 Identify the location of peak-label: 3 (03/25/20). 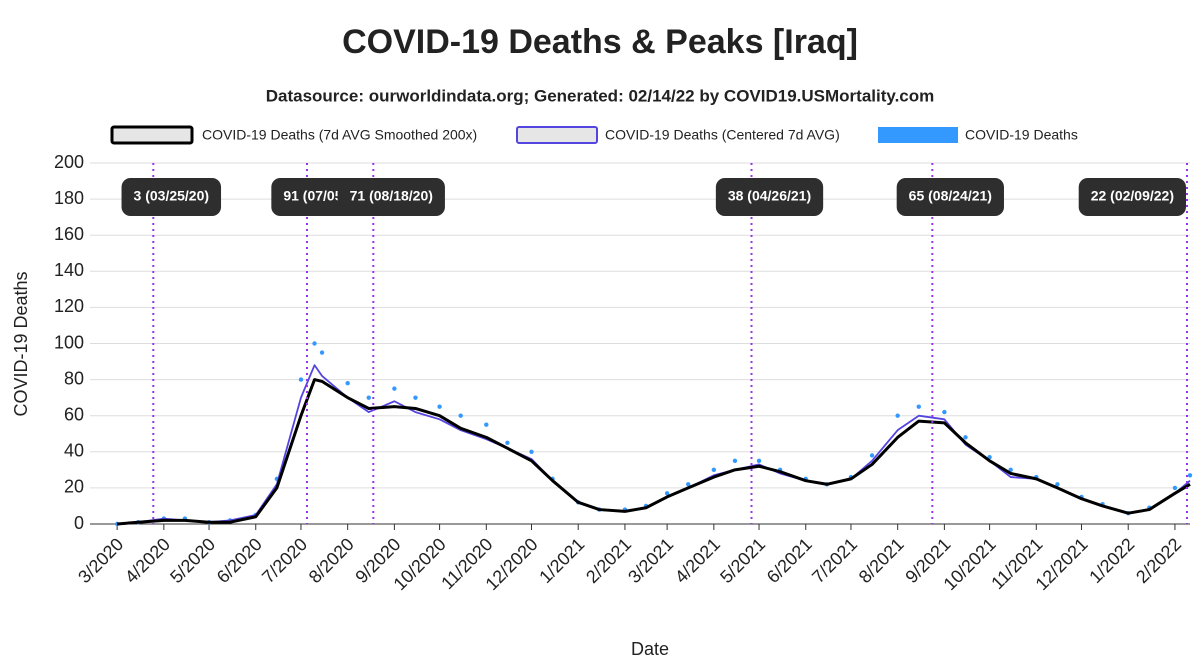
(172, 196).